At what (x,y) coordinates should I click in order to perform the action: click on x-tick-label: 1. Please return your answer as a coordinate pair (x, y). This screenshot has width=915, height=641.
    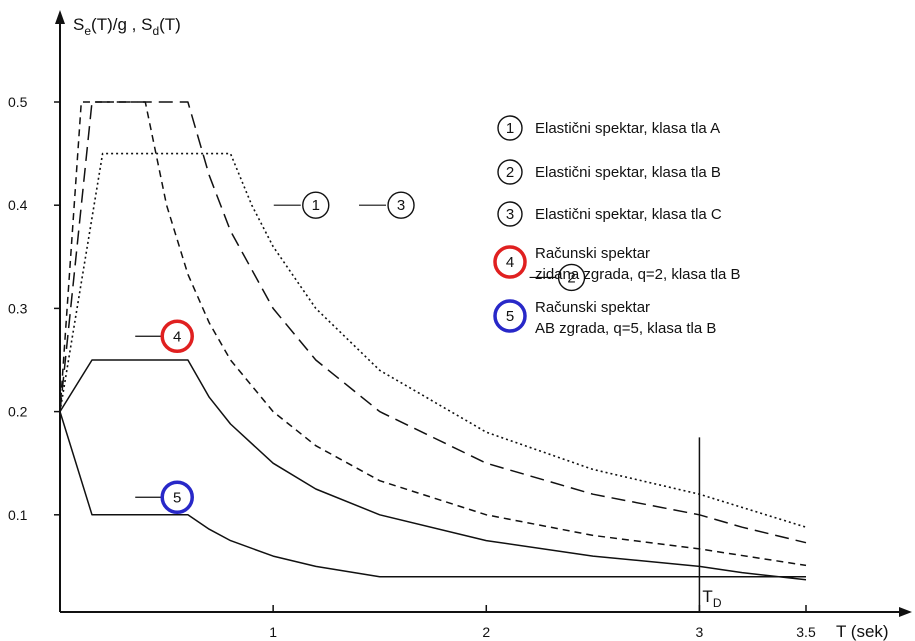
    Looking at the image, I should click on (273, 632).